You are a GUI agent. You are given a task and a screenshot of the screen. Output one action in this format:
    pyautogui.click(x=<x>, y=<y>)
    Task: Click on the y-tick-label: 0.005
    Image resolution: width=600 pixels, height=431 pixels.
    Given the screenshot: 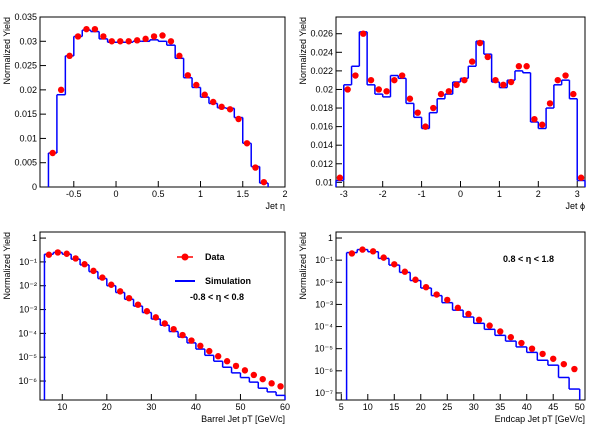 What is the action you would take?
    pyautogui.click(x=25, y=163)
    